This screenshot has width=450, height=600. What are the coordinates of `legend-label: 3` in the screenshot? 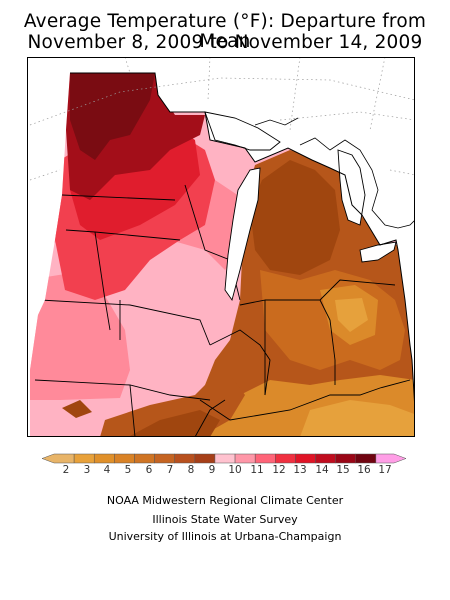 It's located at (87, 470).